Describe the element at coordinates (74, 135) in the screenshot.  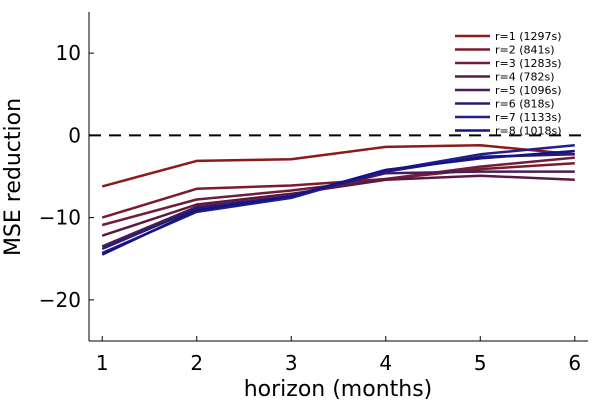
I see `y-tick-label: 0` at that location.